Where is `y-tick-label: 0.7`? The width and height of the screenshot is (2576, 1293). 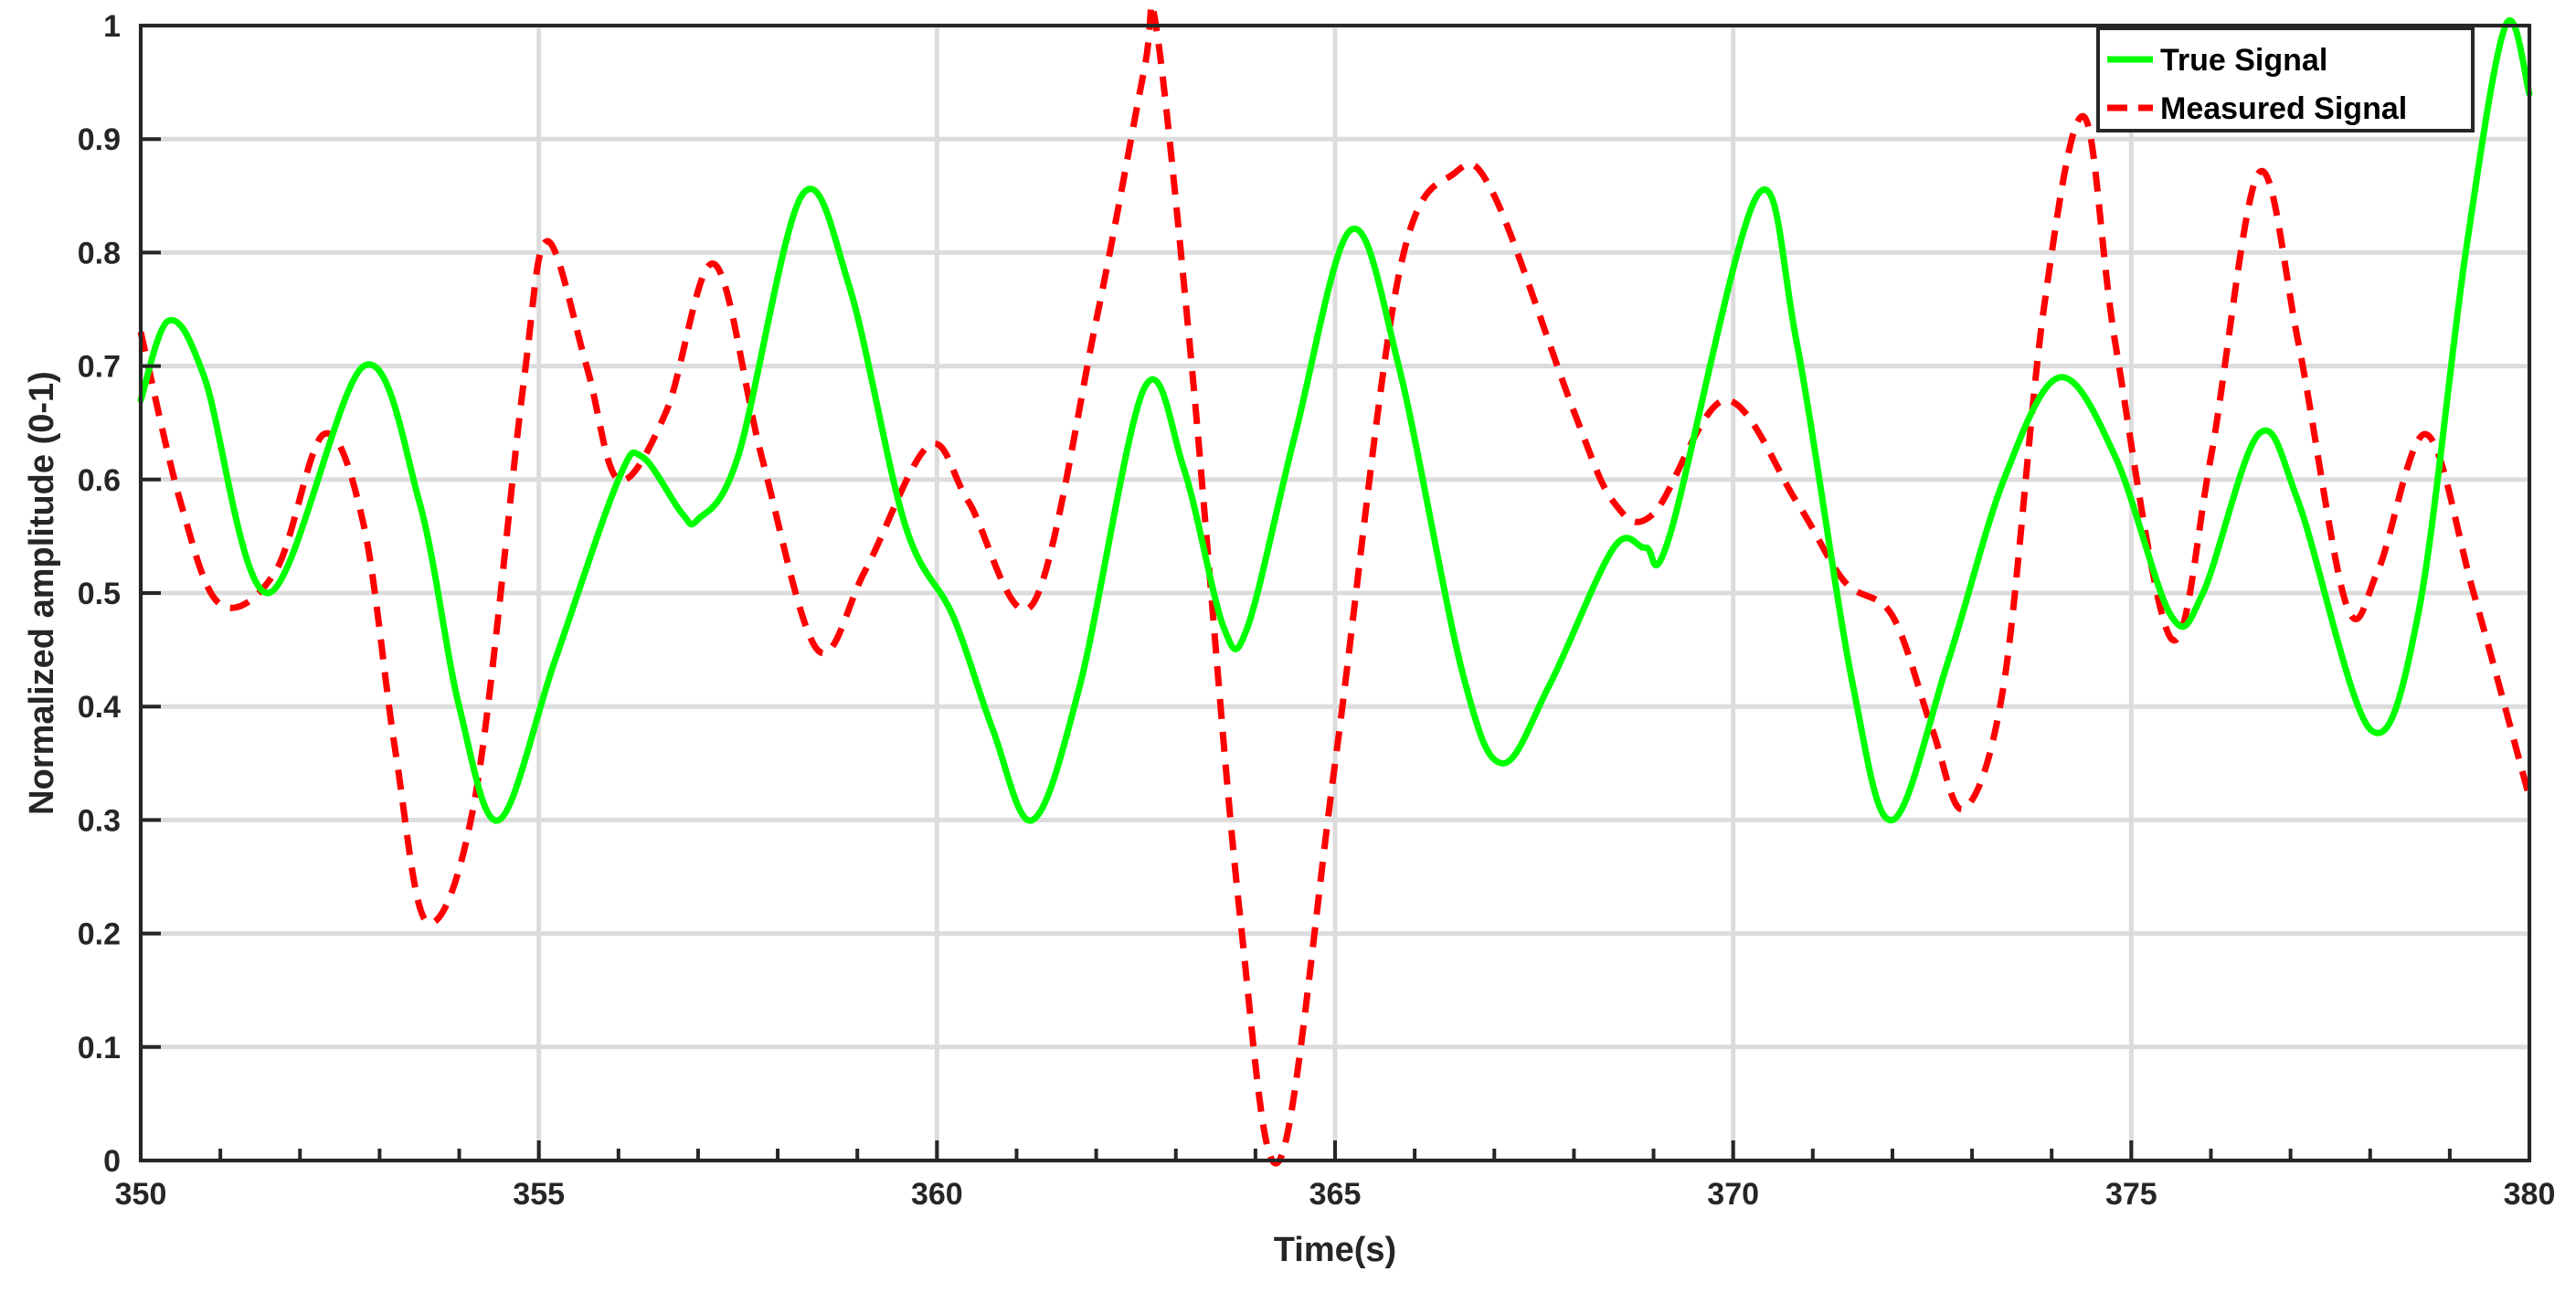
y-tick-label: 0.7 is located at coordinates (99, 367).